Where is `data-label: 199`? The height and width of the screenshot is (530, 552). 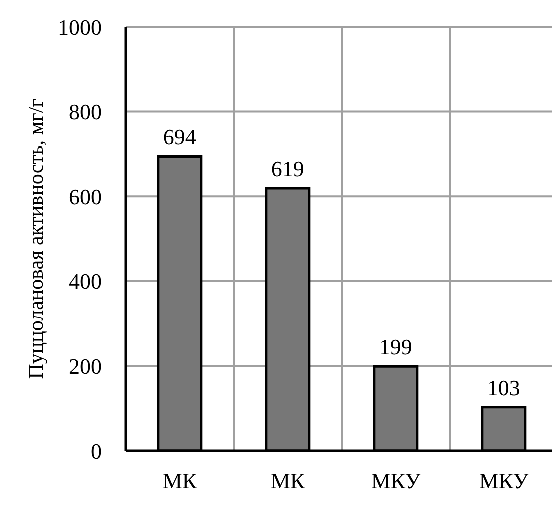 data-label: 199 is located at coordinates (395, 347).